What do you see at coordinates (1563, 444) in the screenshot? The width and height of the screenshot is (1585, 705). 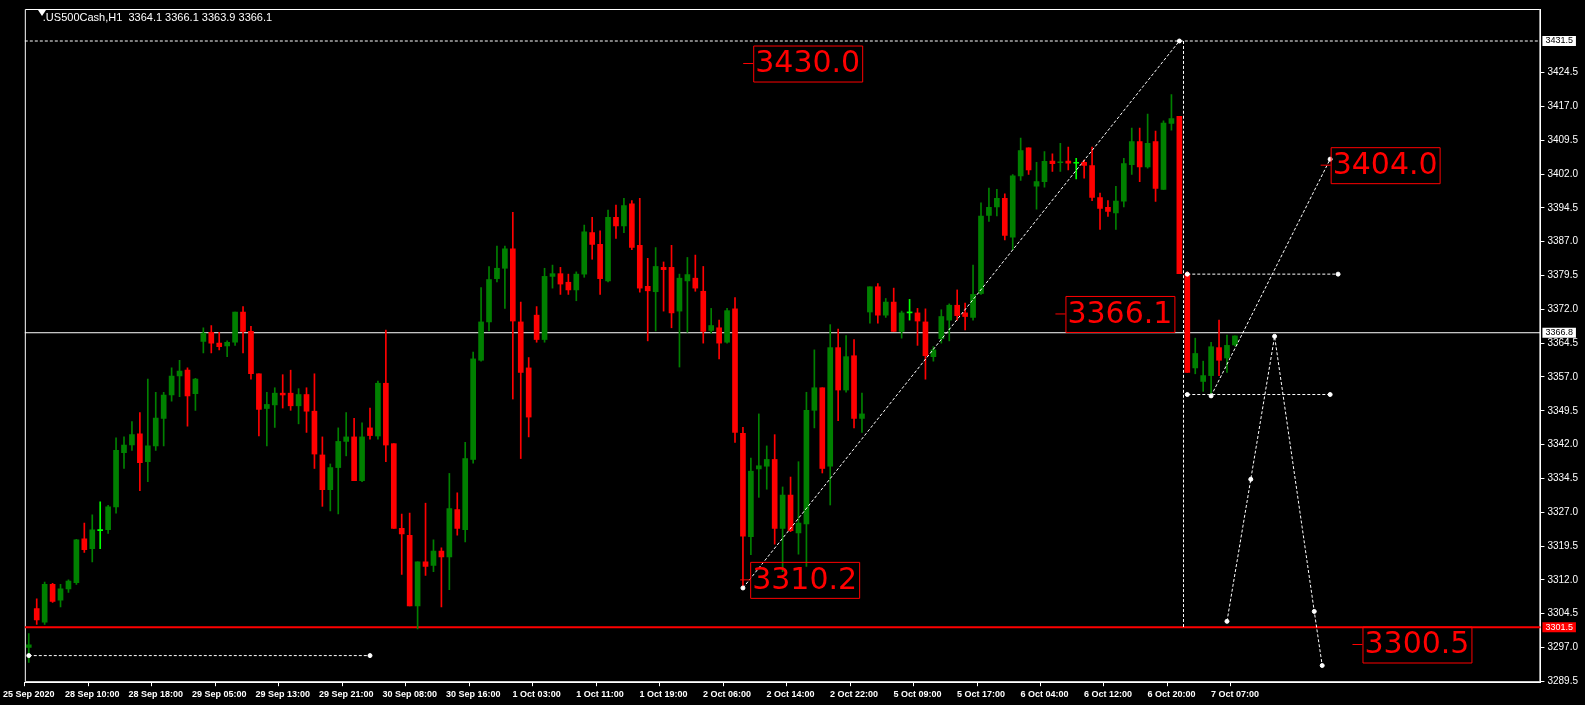 I see `y-tick-label: 3342.0` at bounding box center [1563, 444].